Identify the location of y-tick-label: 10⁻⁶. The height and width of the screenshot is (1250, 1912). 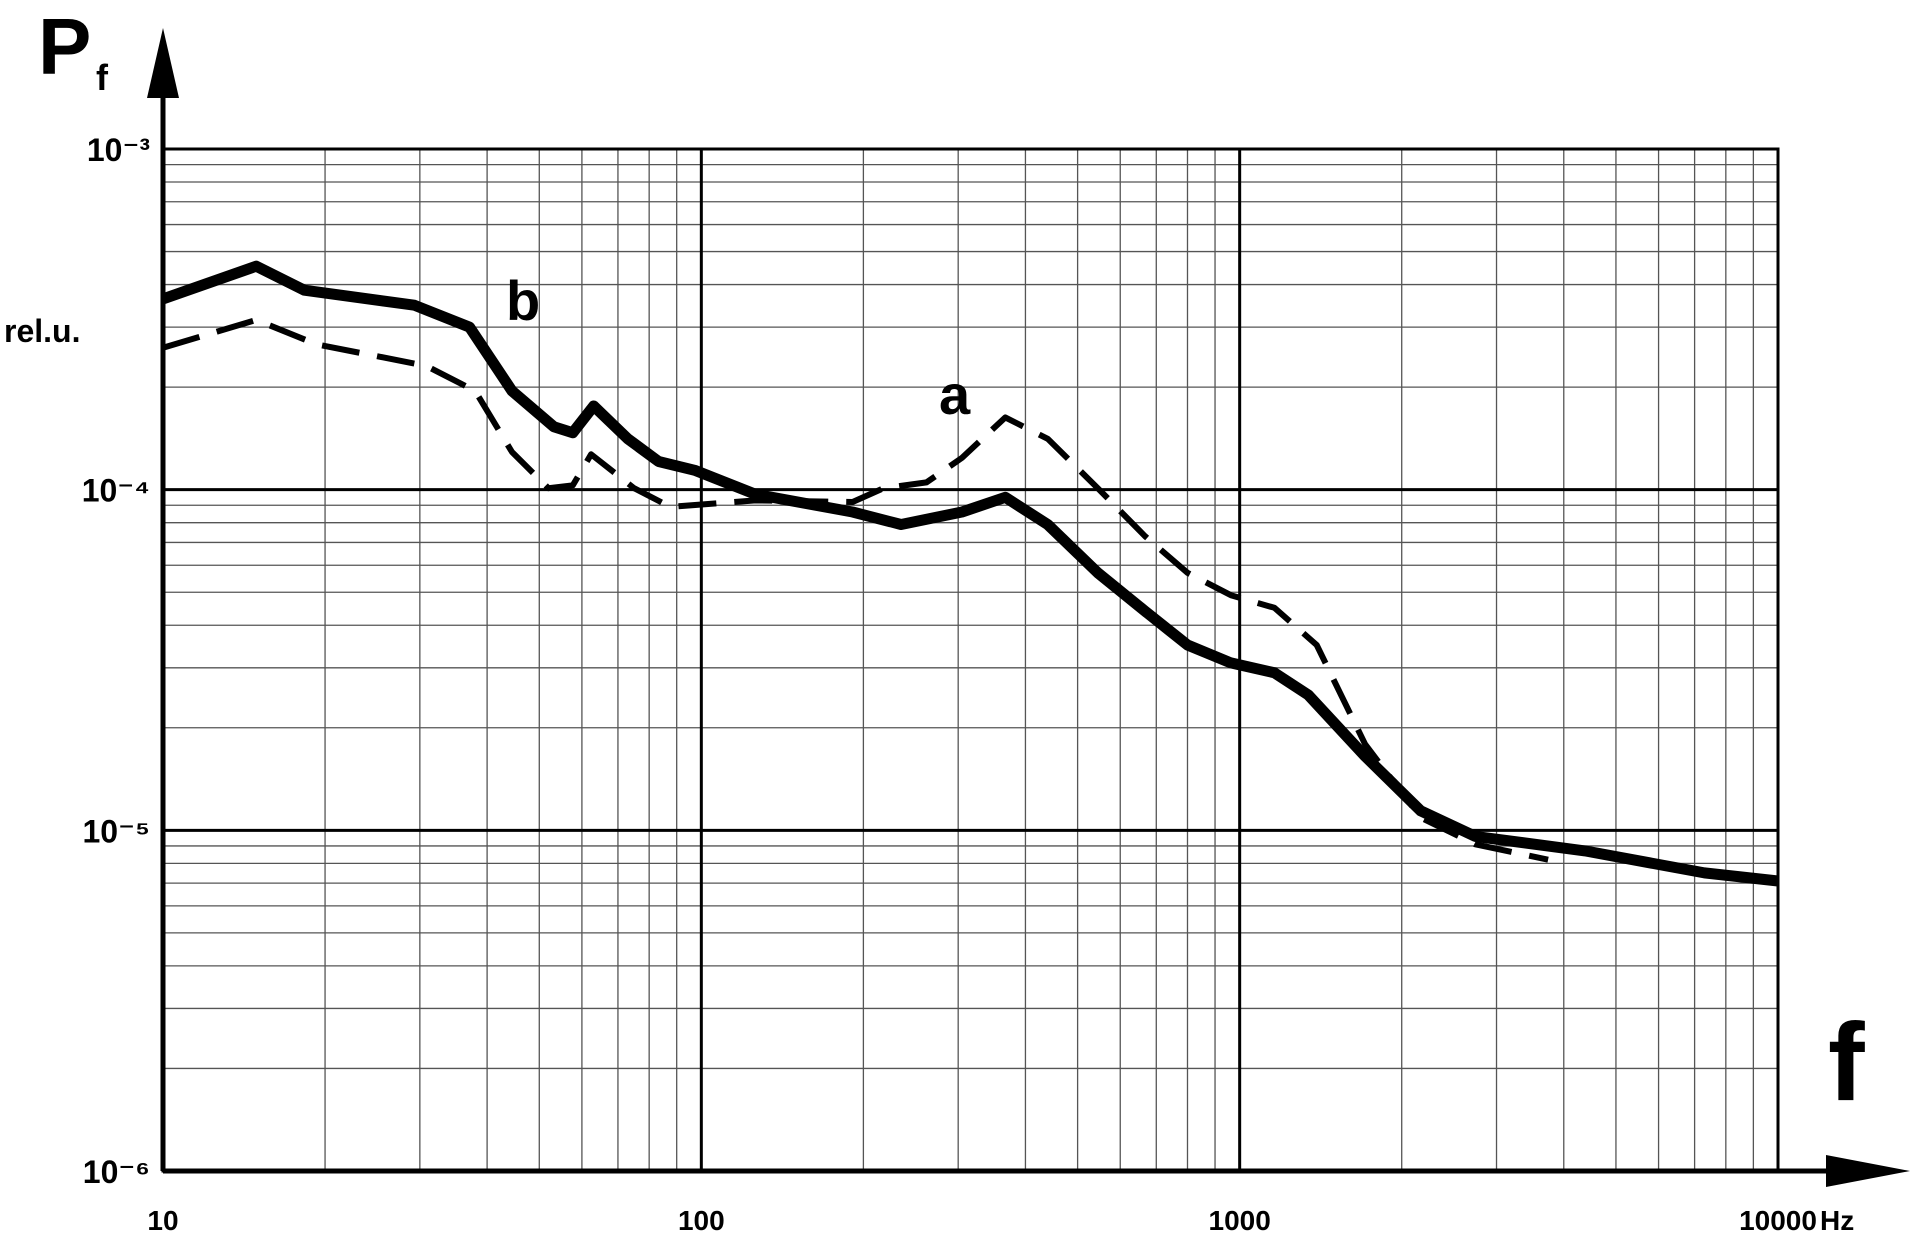
(116, 1172).